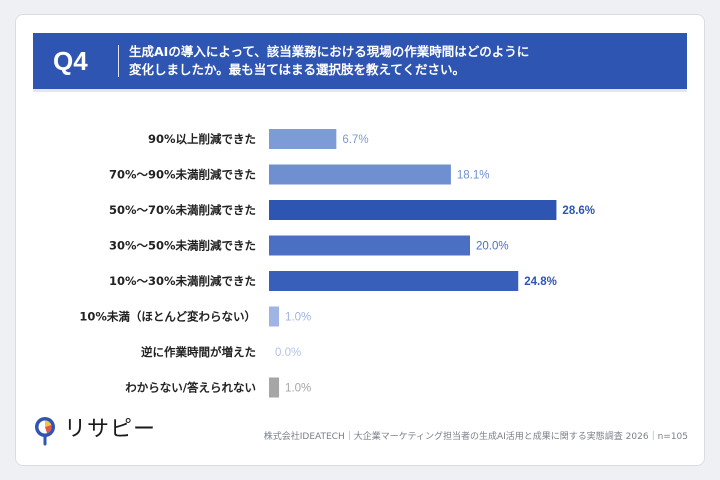  I want to click on header-shadow, so click(360, 90).